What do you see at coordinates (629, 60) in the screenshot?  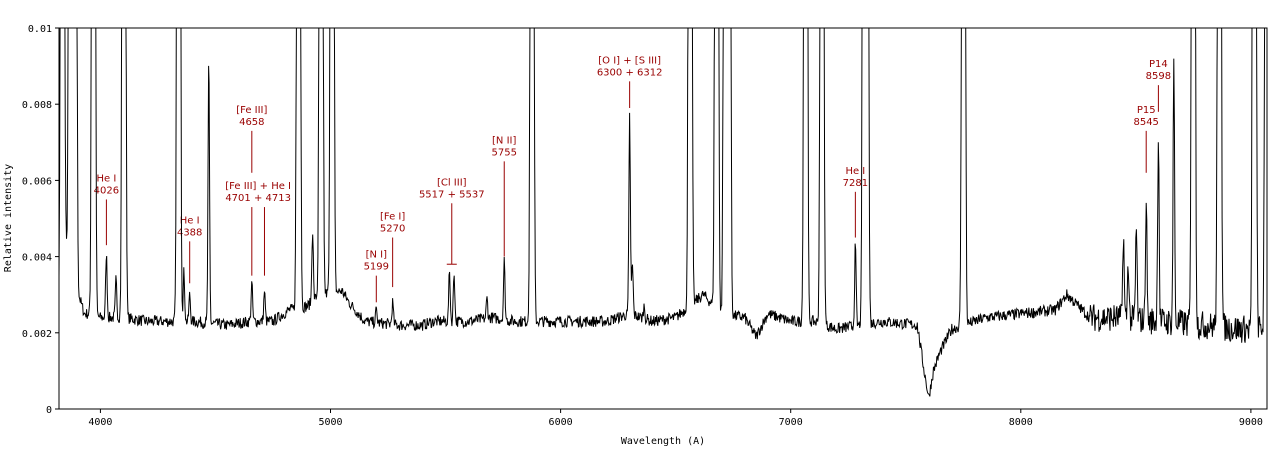 I see `annotation-label: [O I] + [S III]` at bounding box center [629, 60].